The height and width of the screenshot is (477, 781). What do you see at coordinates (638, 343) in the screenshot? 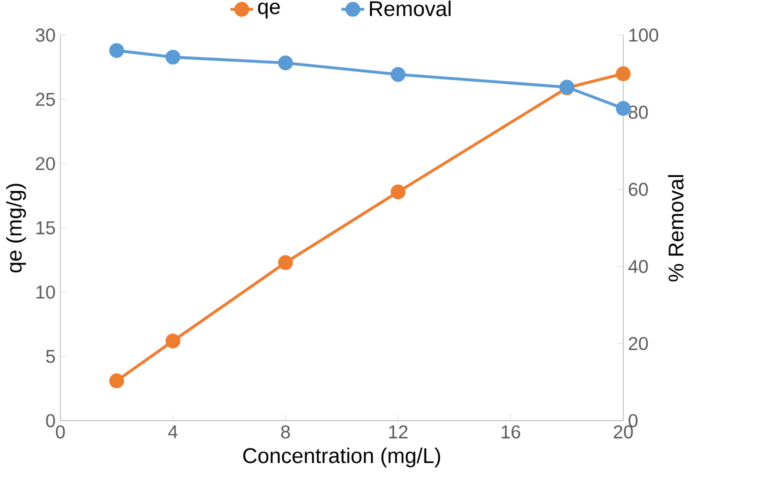
I see `y2-tick-label: 20` at bounding box center [638, 343].